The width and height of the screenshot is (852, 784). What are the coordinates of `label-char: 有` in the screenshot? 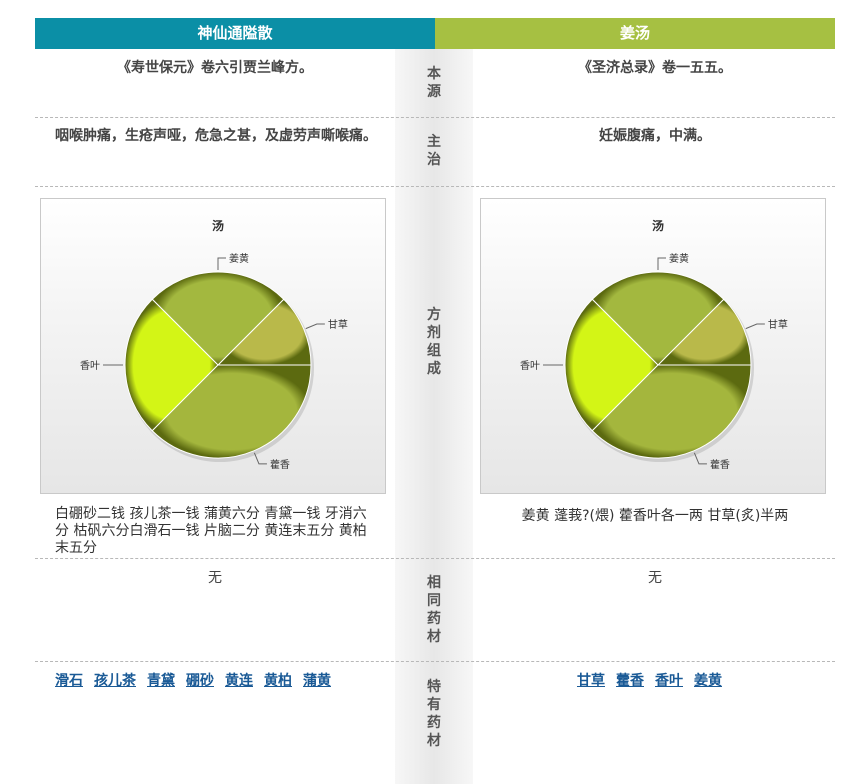 It's located at (434, 705).